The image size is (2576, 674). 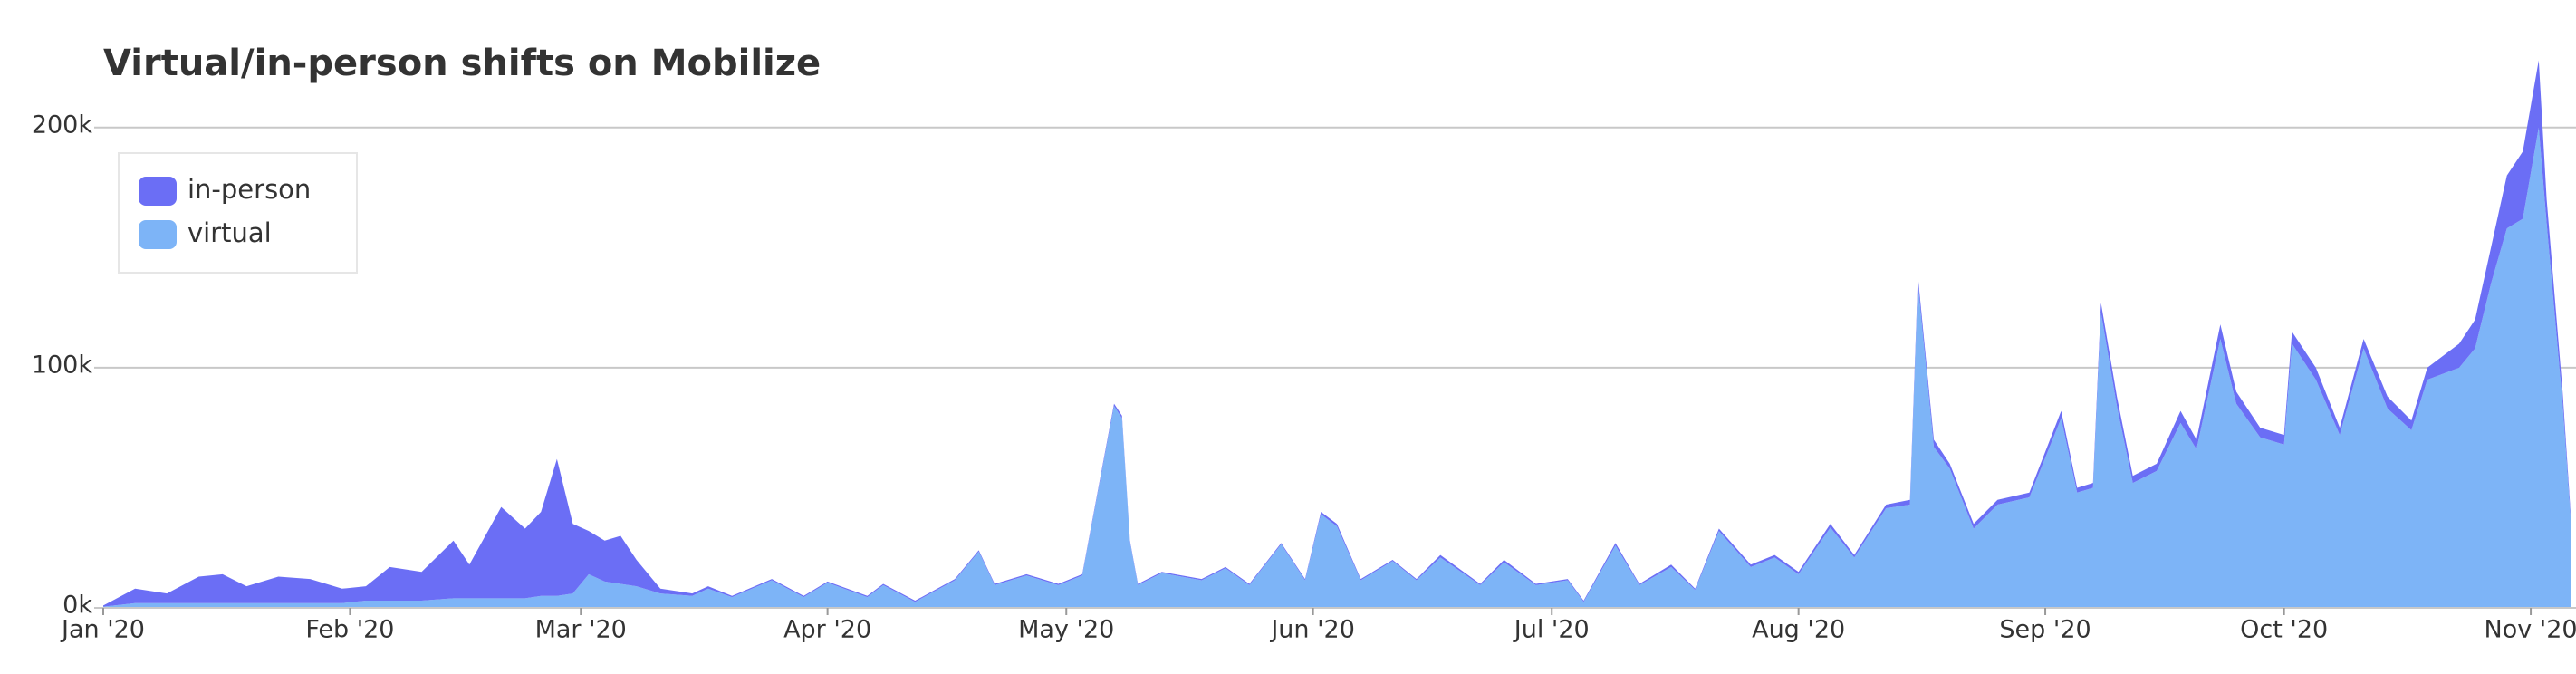 I want to click on chart-title: Virtual/in-person shifts on Mobilize, so click(x=462, y=63).